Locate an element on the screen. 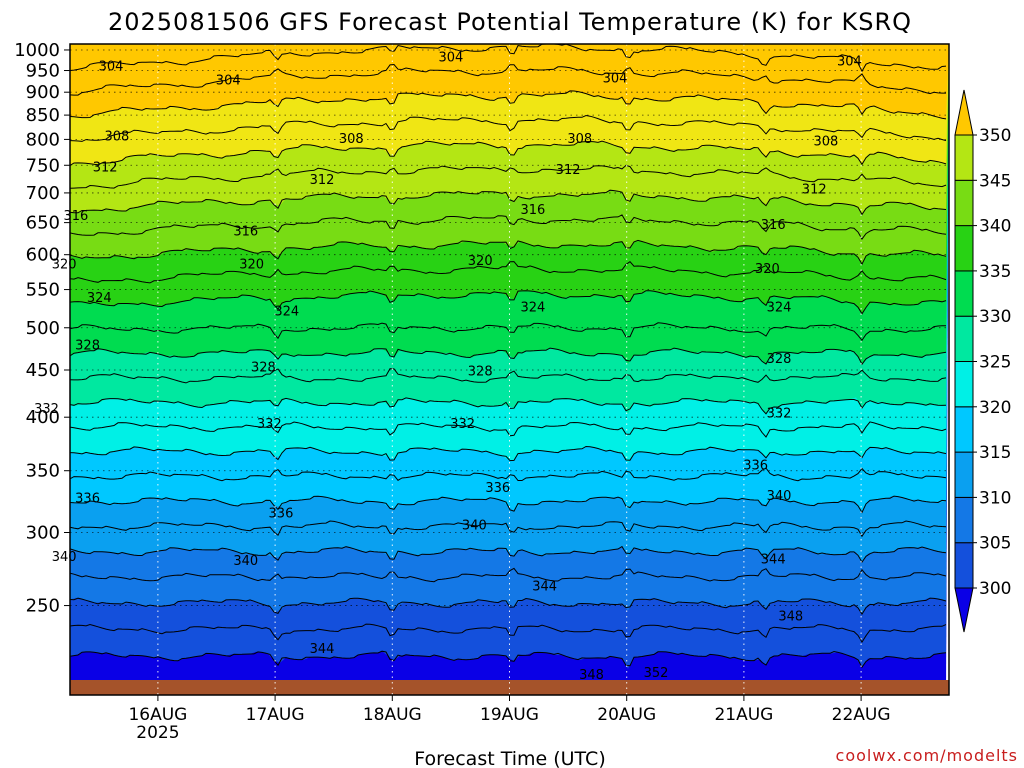  x-tick-sublabel: 2025 is located at coordinates (157, 733).